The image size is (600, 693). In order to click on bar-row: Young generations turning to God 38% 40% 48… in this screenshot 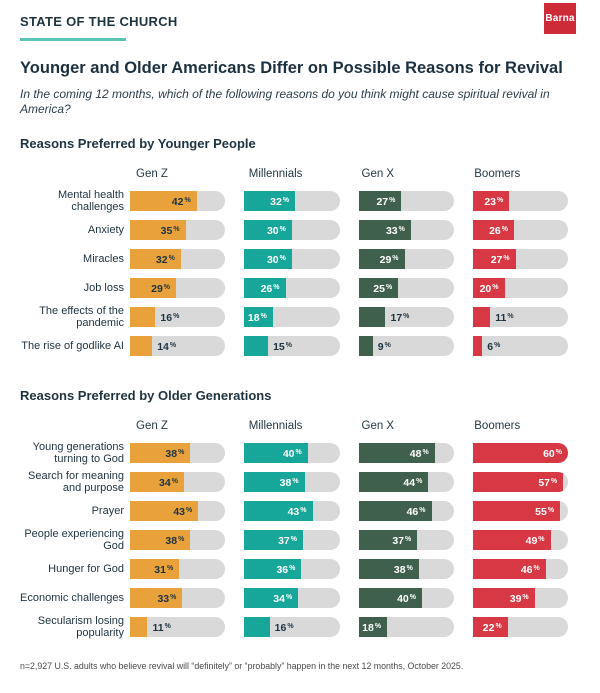, I will do `click(300, 452)`.